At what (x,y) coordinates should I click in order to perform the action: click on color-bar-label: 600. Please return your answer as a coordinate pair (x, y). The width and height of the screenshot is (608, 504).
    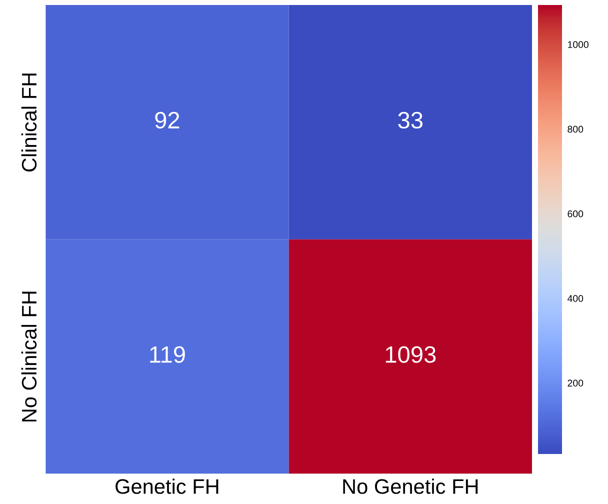
    Looking at the image, I should click on (576, 214).